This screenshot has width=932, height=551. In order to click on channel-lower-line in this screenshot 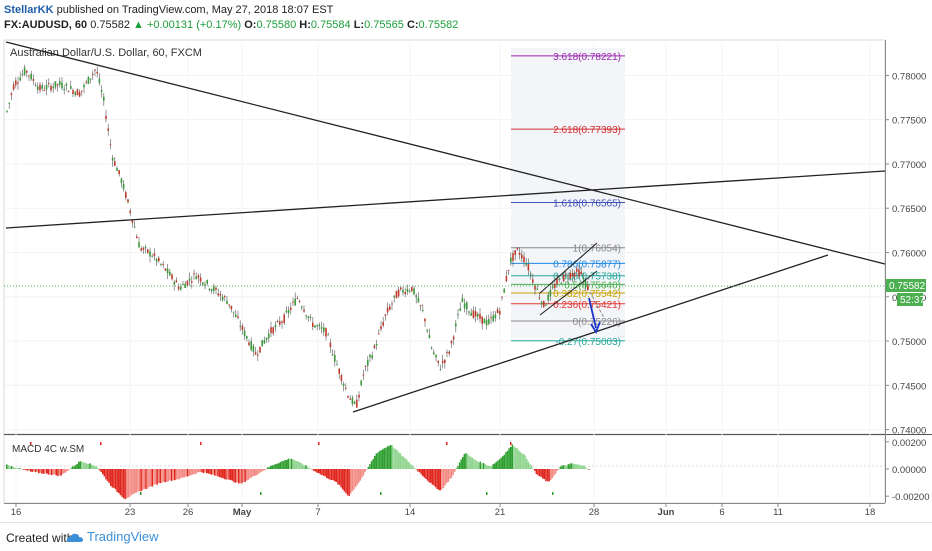, I will do `click(568, 293)`.